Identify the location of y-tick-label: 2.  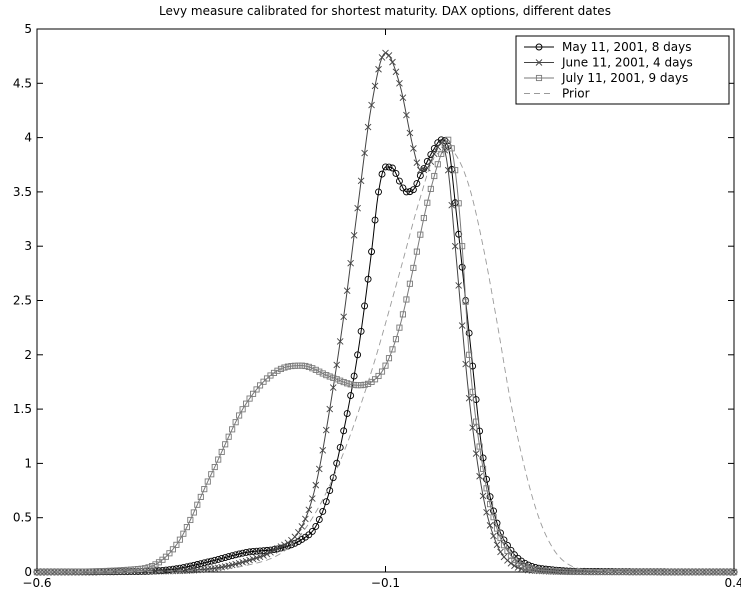
(28, 355).